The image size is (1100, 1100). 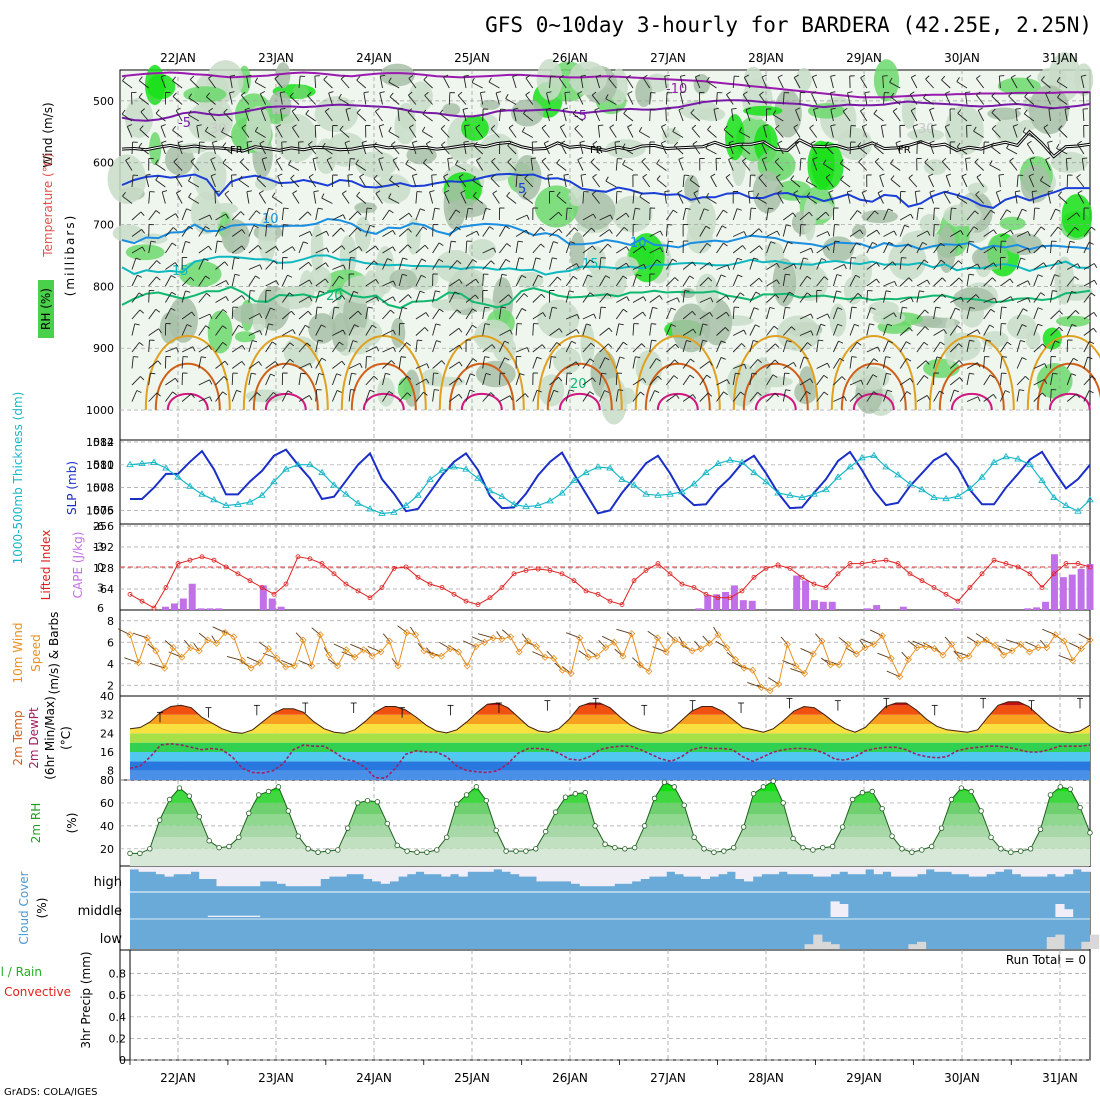 I want to click on upper-ytick: 500, so click(x=103, y=101).